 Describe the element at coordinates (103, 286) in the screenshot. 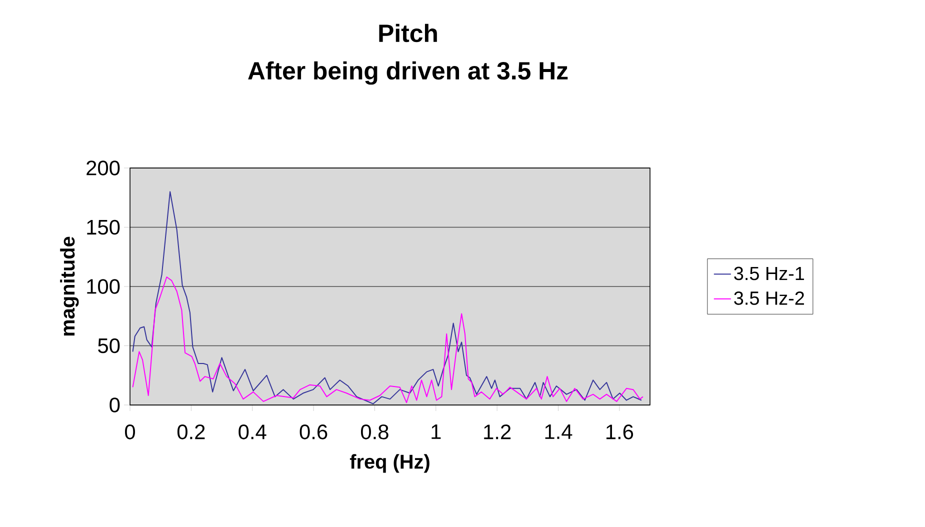

I see `y-tick-label: 100` at that location.